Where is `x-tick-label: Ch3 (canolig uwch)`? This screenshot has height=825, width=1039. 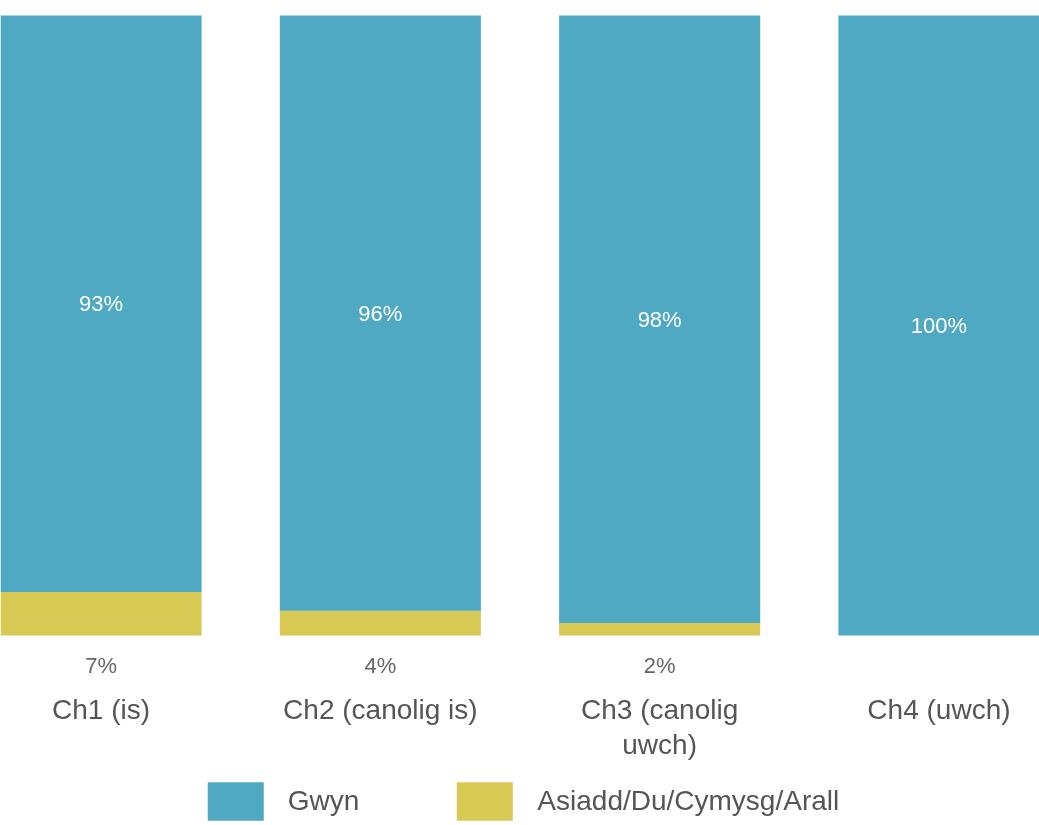
x-tick-label: Ch3 (canolig uwch) is located at coordinates (660, 727).